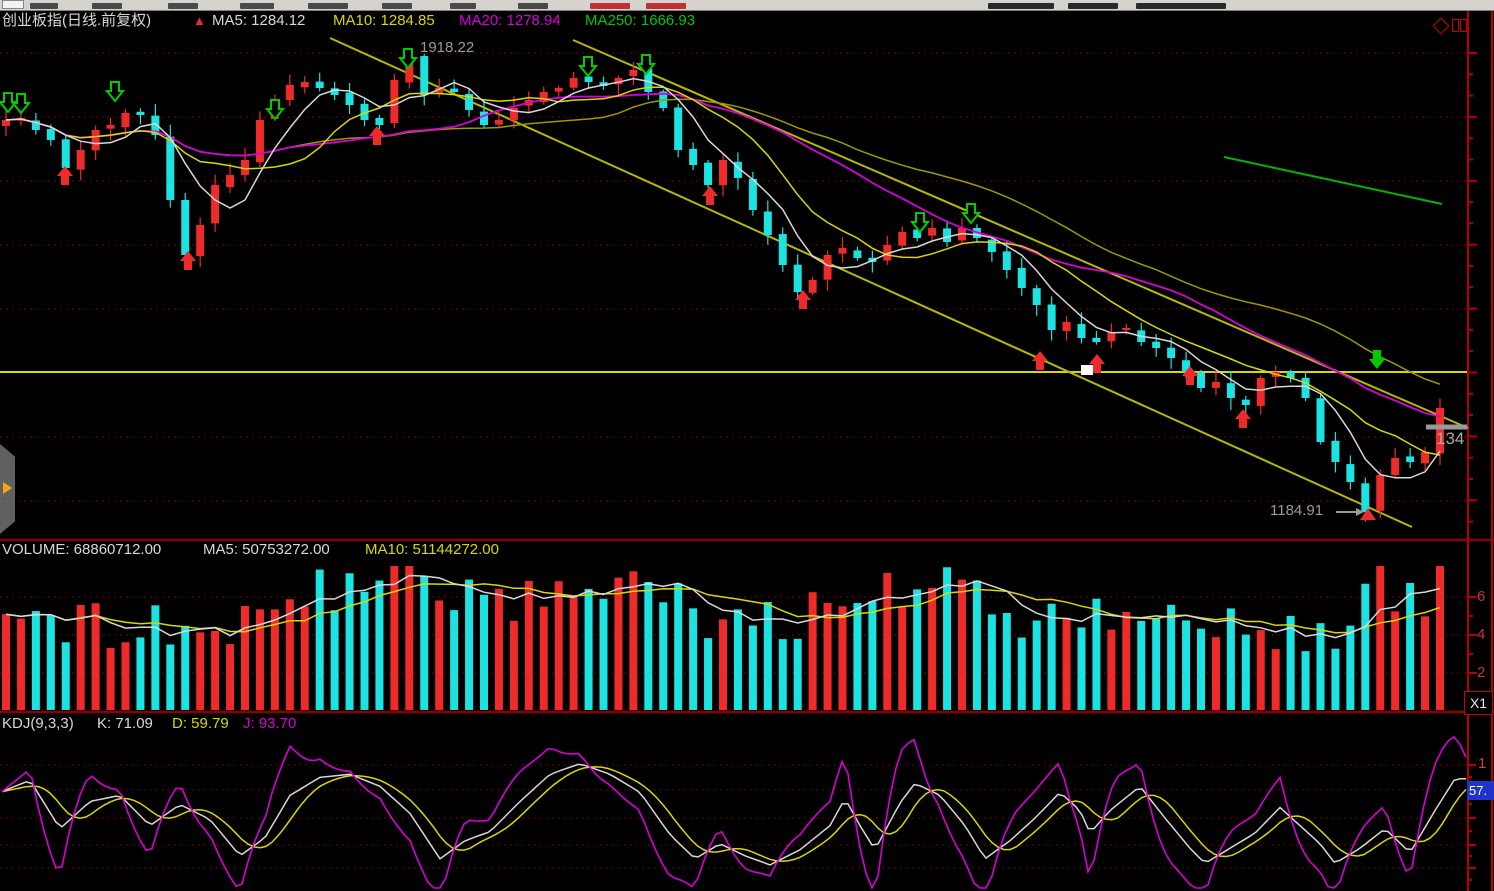 This screenshot has width=1494, height=891. What do you see at coordinates (610, 6) in the screenshot?
I see `menu-buy-button-clipped` at bounding box center [610, 6].